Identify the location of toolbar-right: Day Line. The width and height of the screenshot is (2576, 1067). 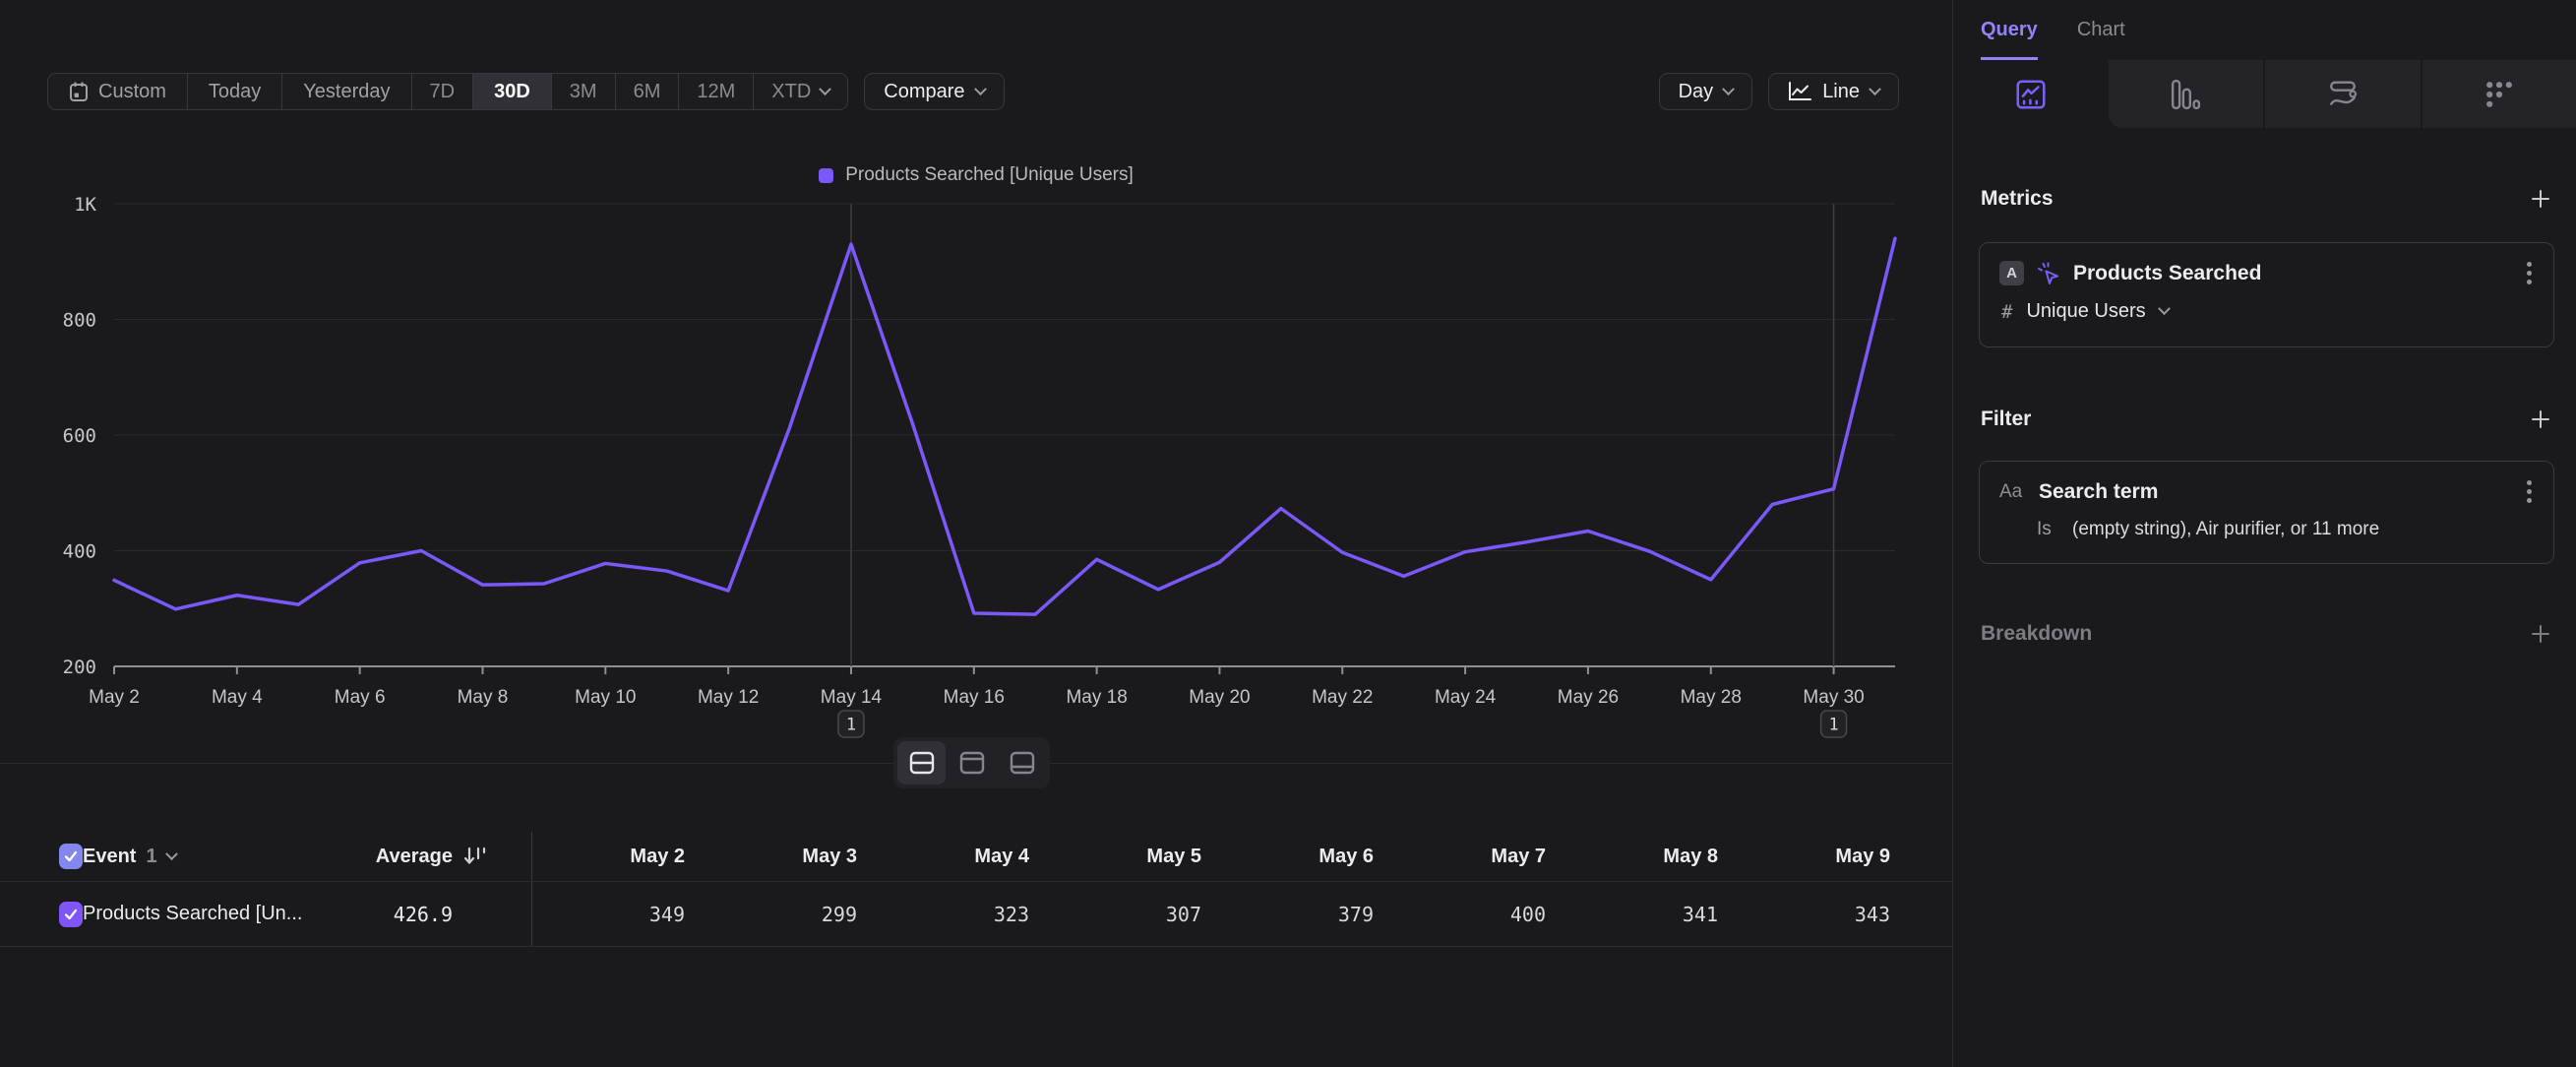
(1778, 92).